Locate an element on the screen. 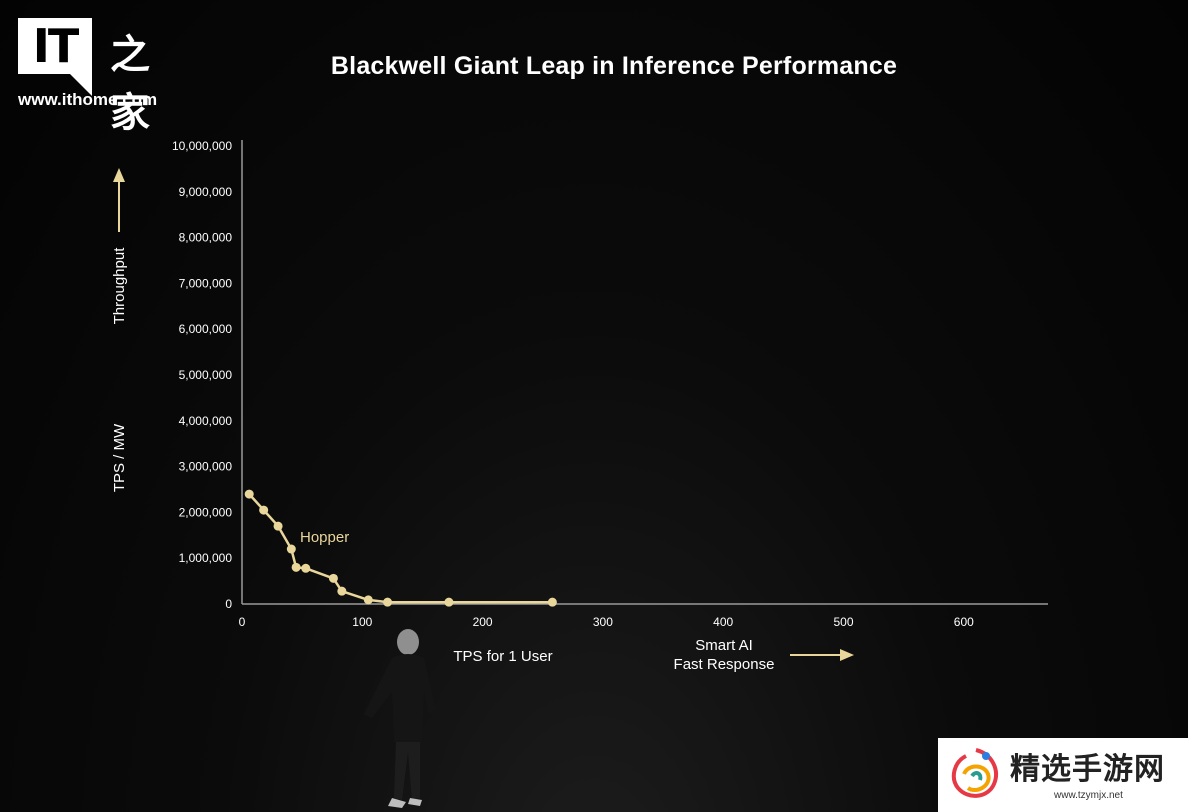  watermark-title: 精选手游网 is located at coordinates (1087, 769).